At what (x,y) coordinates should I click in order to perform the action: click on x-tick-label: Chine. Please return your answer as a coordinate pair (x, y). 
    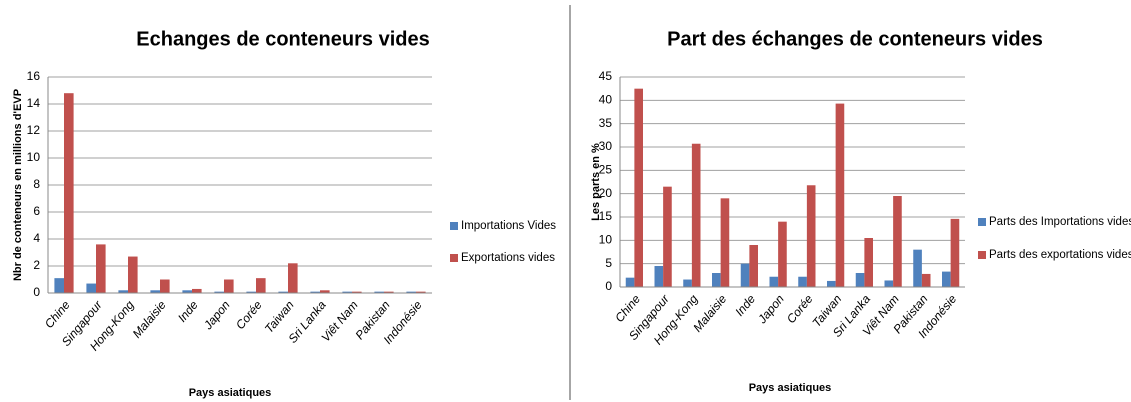
    Looking at the image, I should click on (57, 314).